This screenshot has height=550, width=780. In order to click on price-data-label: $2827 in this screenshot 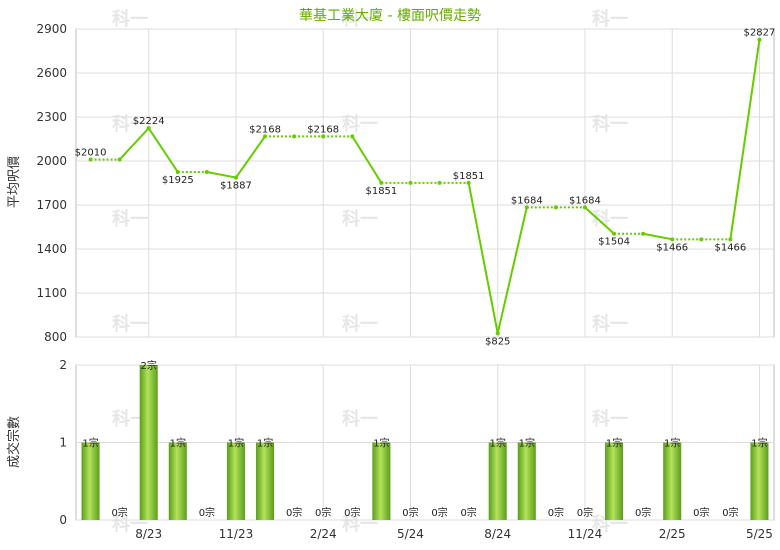, I will do `click(760, 33)`.